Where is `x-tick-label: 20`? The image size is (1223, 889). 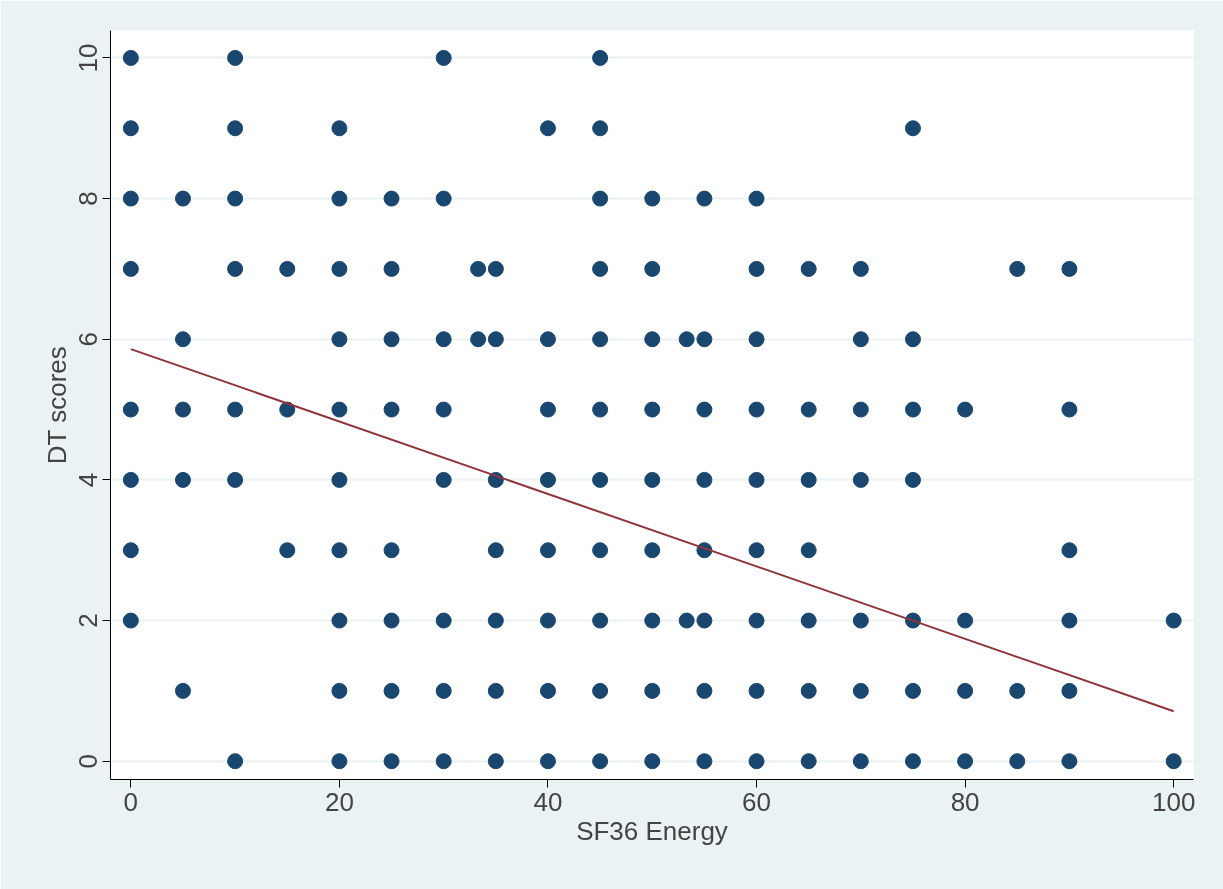 x-tick-label: 20 is located at coordinates (339, 801).